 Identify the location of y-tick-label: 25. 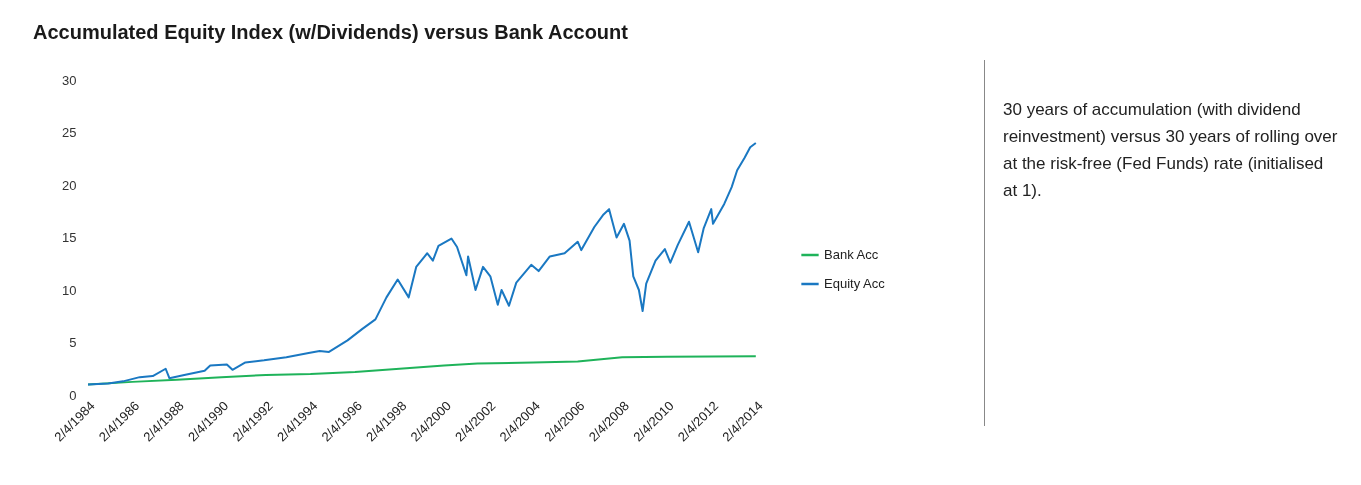
(69, 132).